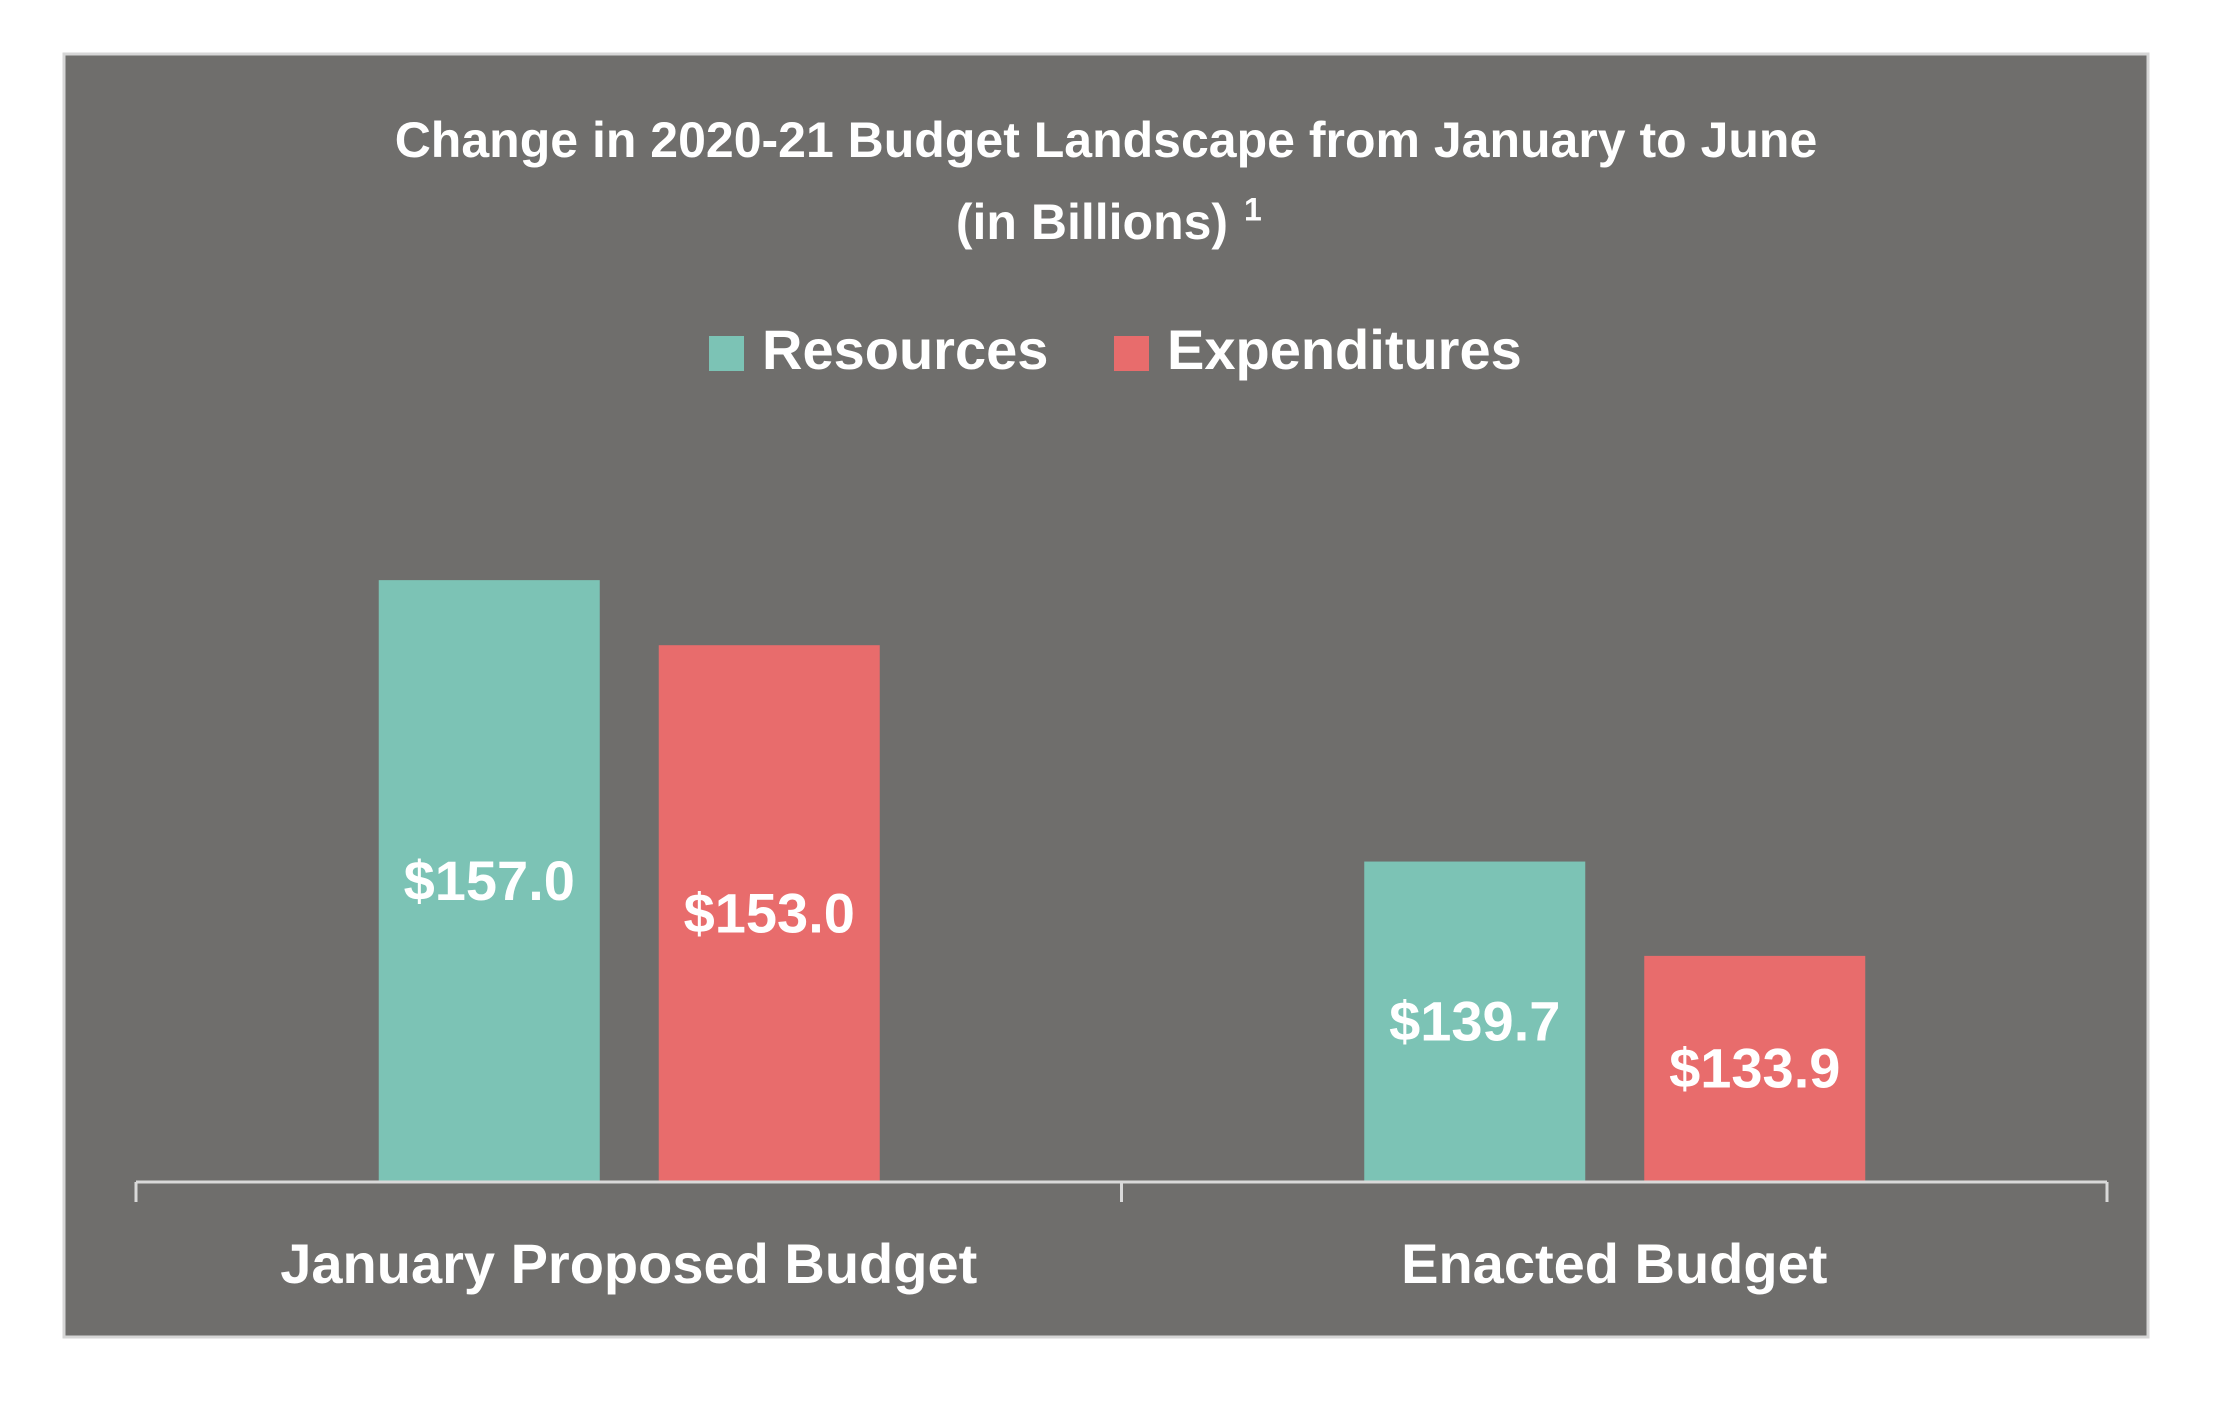  I want to click on value-label: $153.0, so click(769, 912).